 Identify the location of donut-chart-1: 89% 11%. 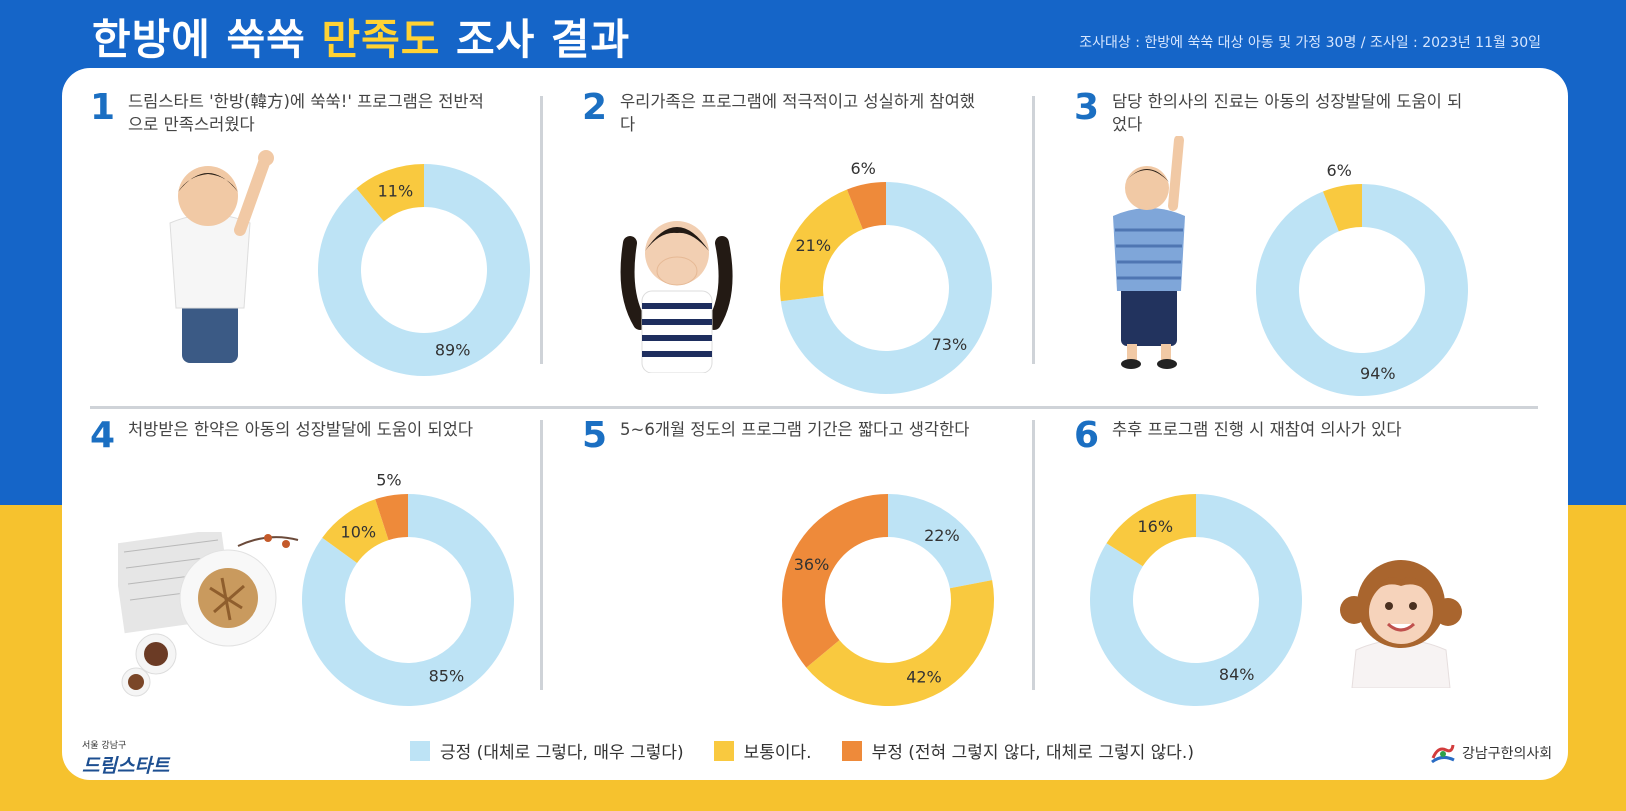
(424, 270).